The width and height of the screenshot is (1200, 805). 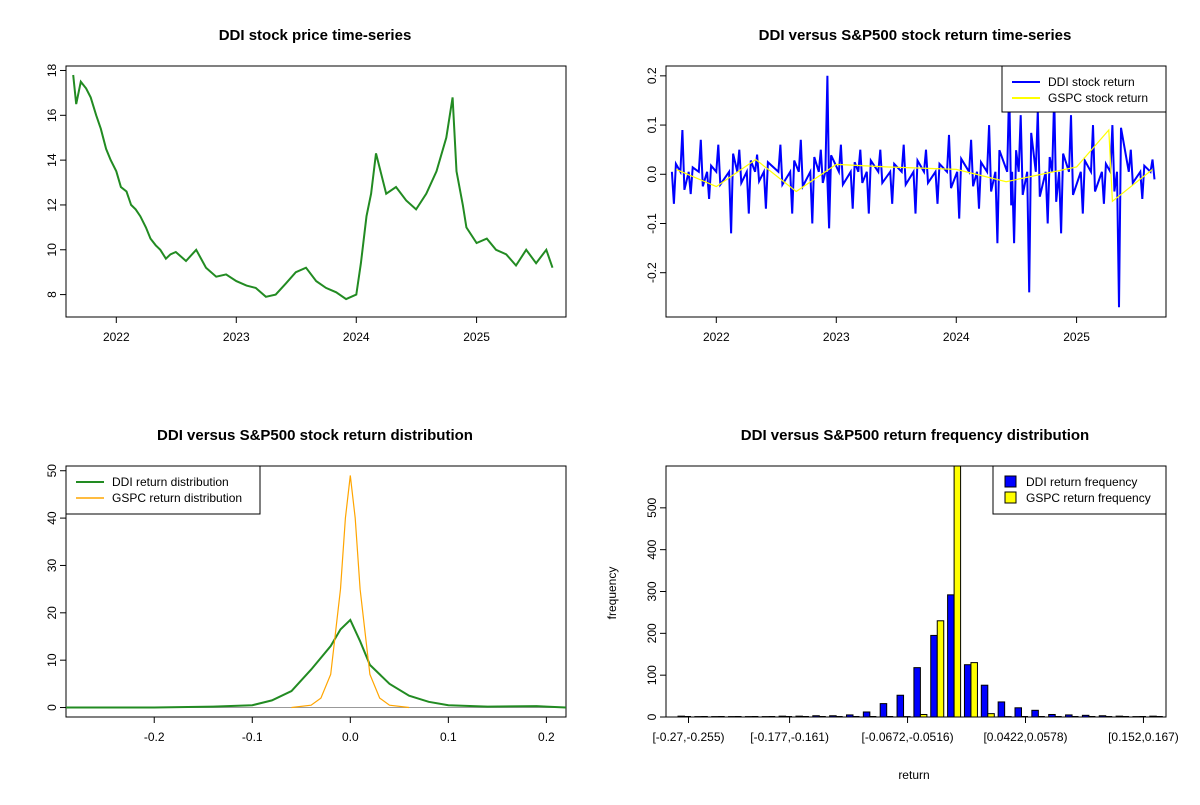 I want to click on y-tick-label: 50, so click(x=52, y=471).